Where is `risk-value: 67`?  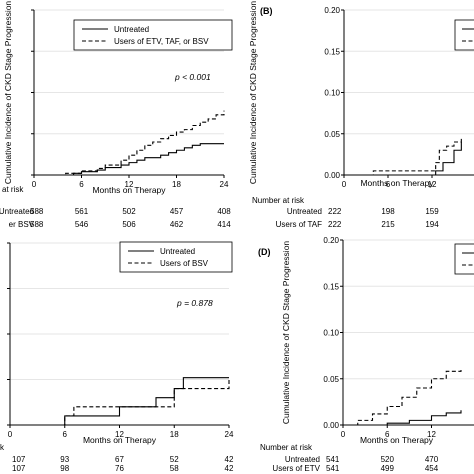
risk-value: 67 is located at coordinates (119, 459).